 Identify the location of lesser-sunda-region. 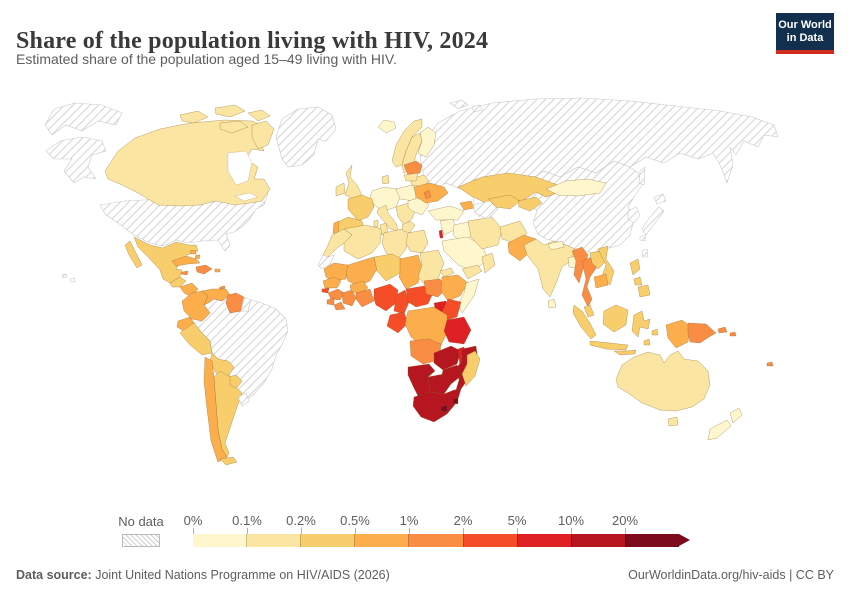
(636, 342).